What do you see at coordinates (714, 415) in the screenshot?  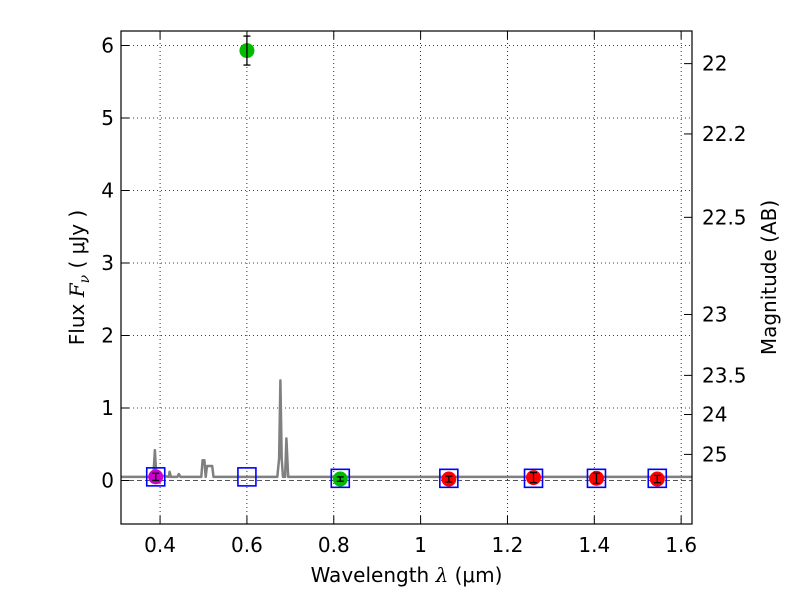 I see `right-tick-label: 24` at bounding box center [714, 415].